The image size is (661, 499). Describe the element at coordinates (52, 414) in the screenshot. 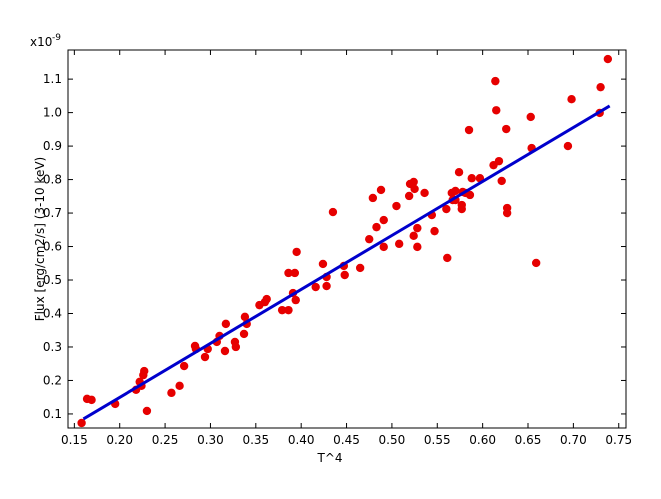

I see `y-tick-label: 0.1` at that location.